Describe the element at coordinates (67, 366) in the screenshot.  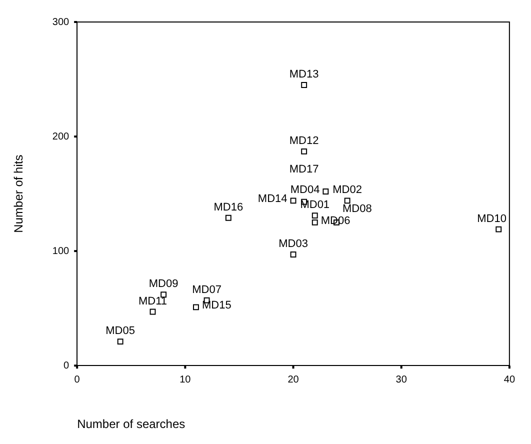
I see `y-tick-label: 0` at that location.